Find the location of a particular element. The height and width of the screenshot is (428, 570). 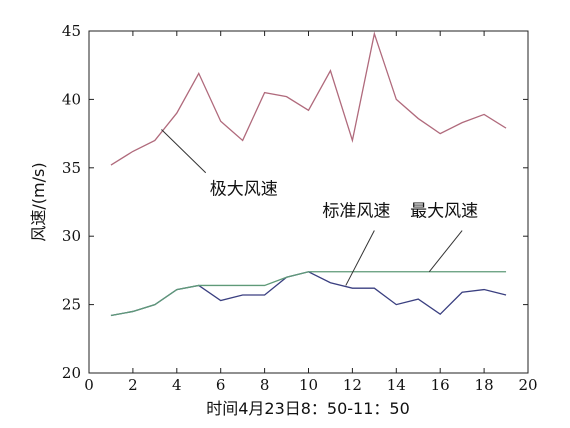

y-tick-label: 20 is located at coordinates (71, 373).